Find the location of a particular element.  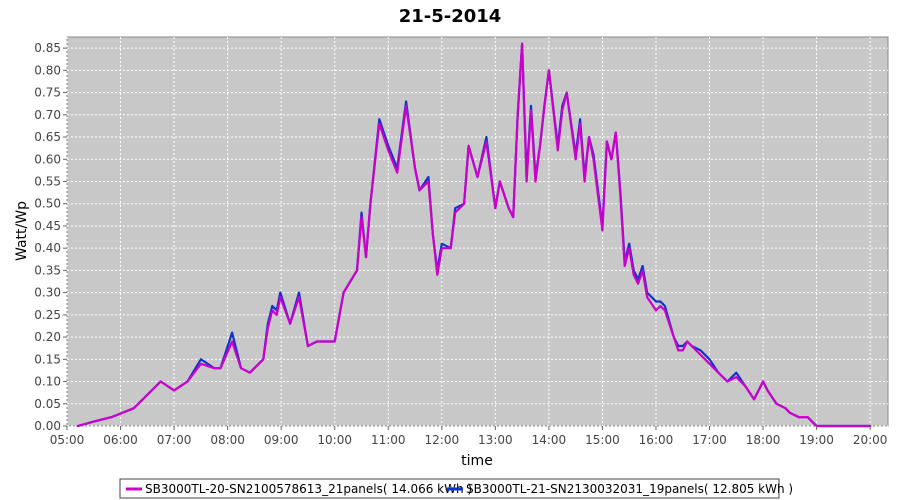

y-tick-label: 0.80 is located at coordinates (47, 70).